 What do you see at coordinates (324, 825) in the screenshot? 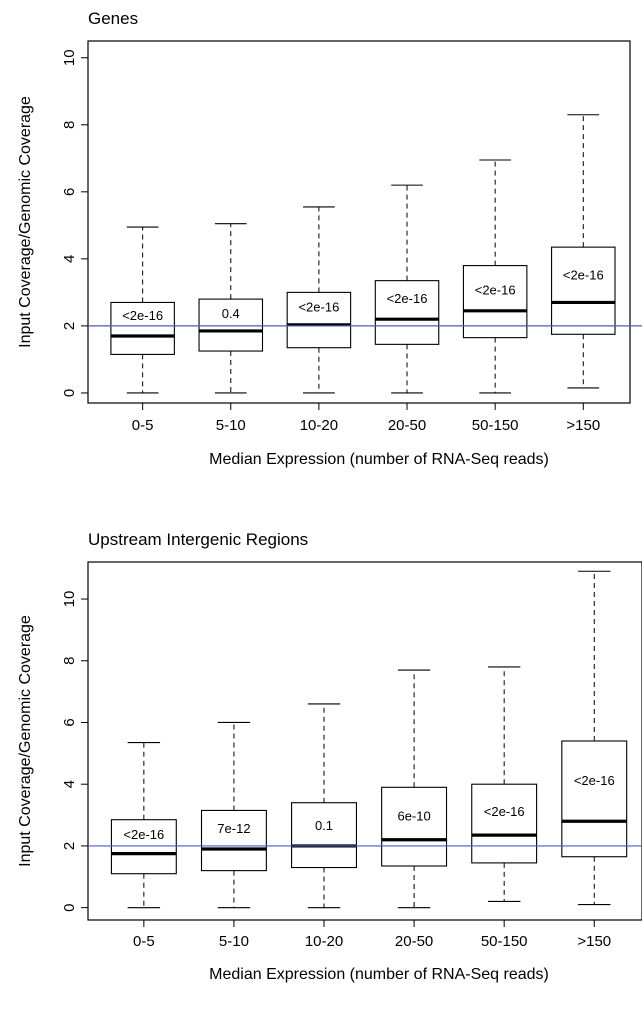
I see `p-value-label: 0.1` at bounding box center [324, 825].